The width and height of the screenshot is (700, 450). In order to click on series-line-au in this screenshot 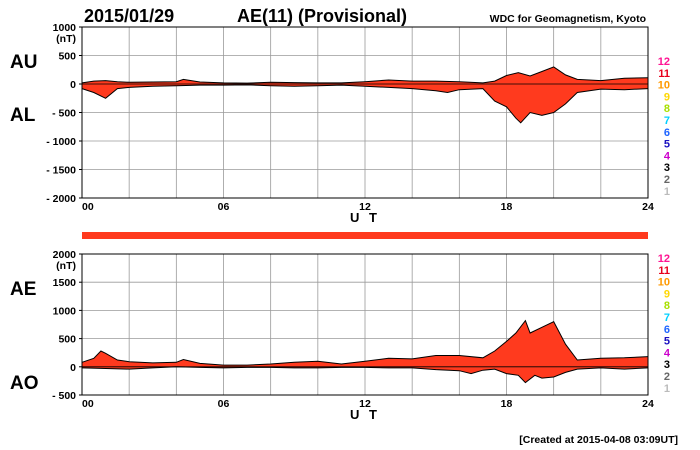, I will do `click(365, 75)`.